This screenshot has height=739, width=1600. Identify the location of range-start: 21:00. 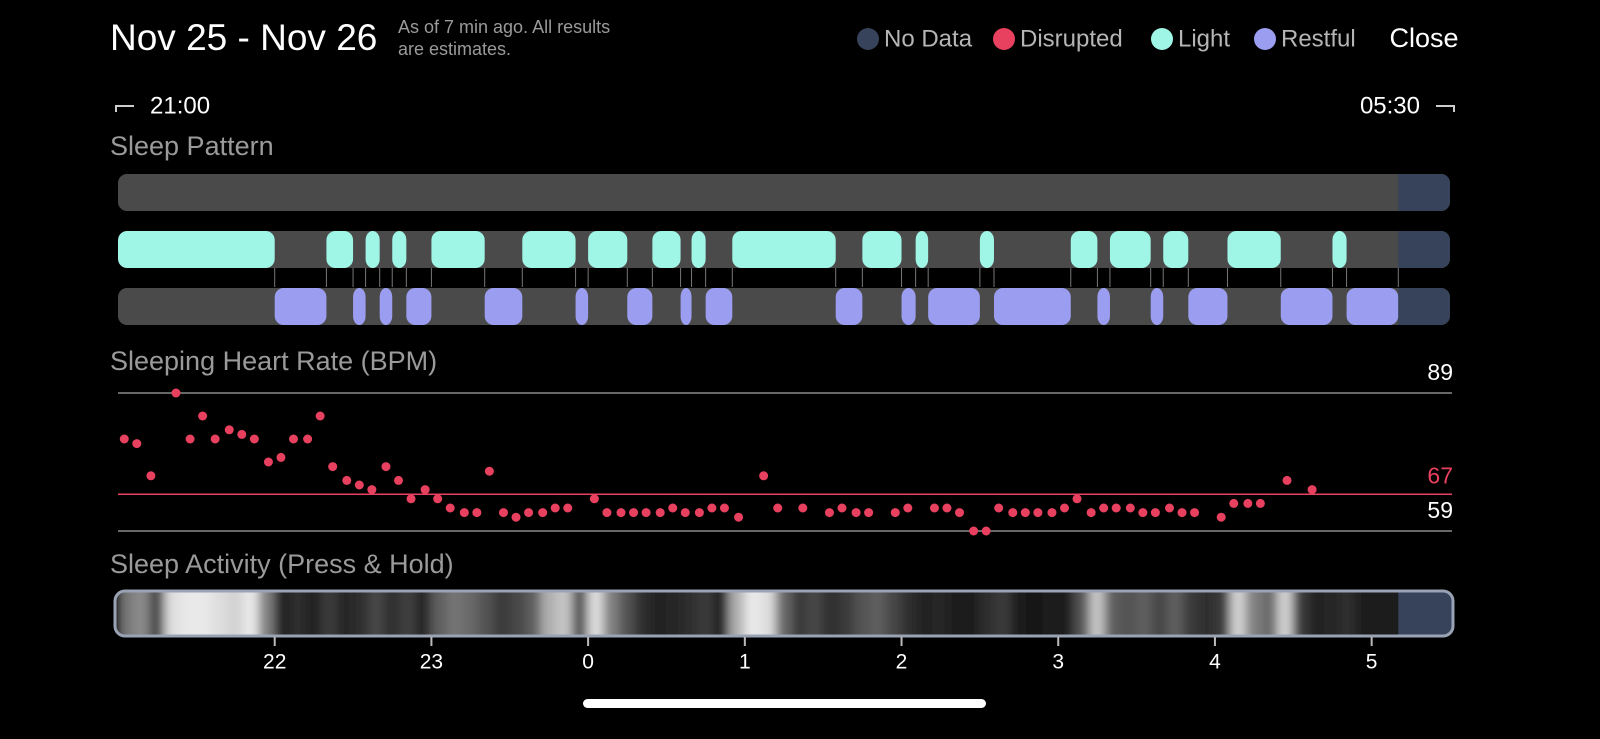
(180, 105).